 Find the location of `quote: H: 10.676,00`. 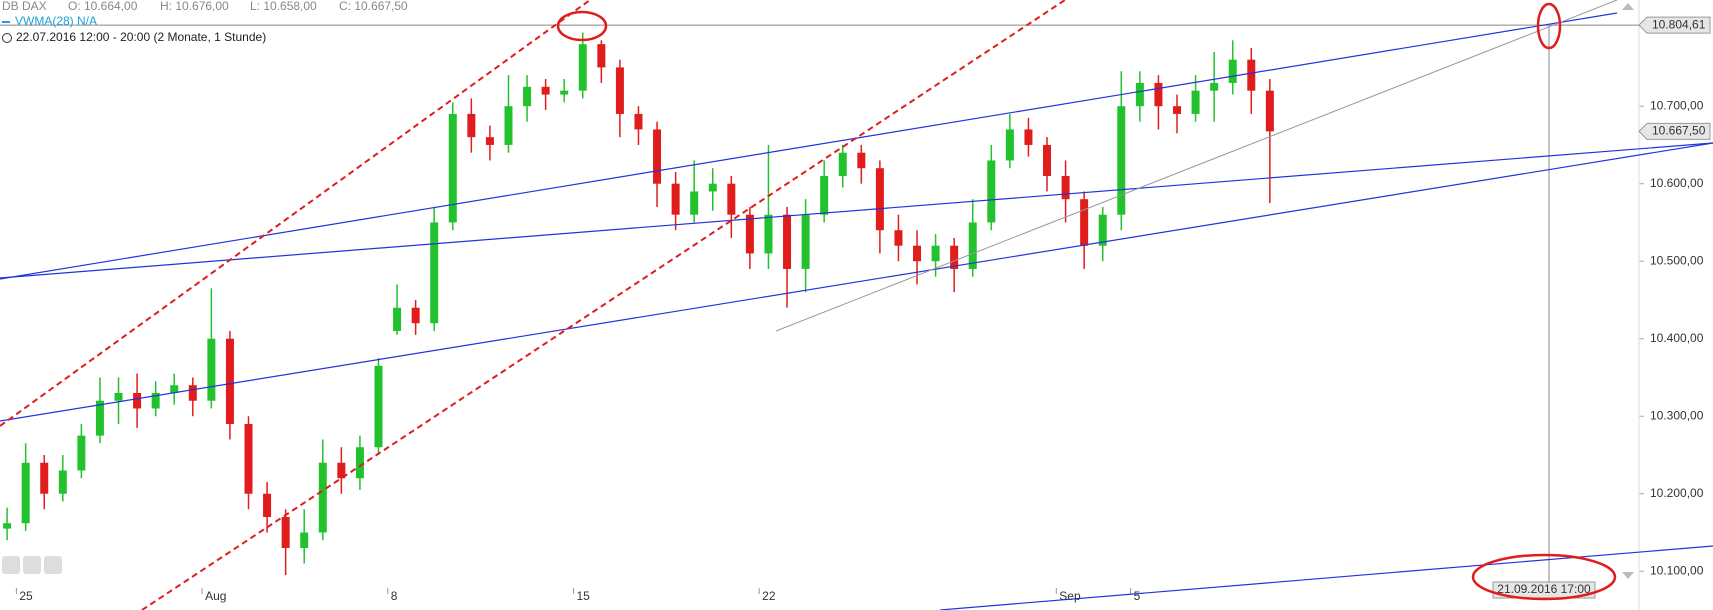

quote: H: 10.676,00 is located at coordinates (194, 6).